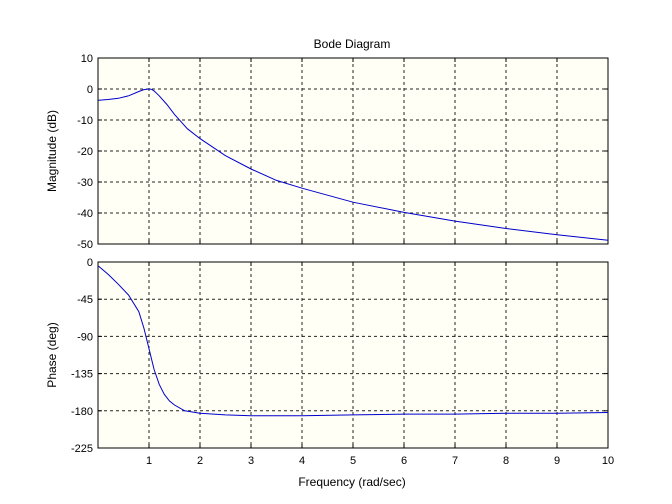  I want to click on y-tick-label: -135, so click(82, 375).